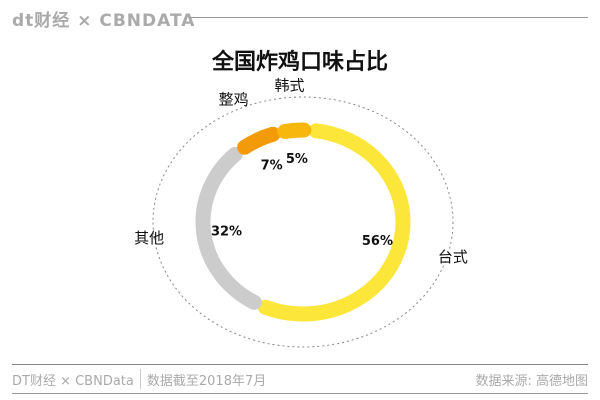 Image resolution: width=600 pixels, height=400 pixels. I want to click on footer-brand: DT财经 × CBNData, so click(73, 381).